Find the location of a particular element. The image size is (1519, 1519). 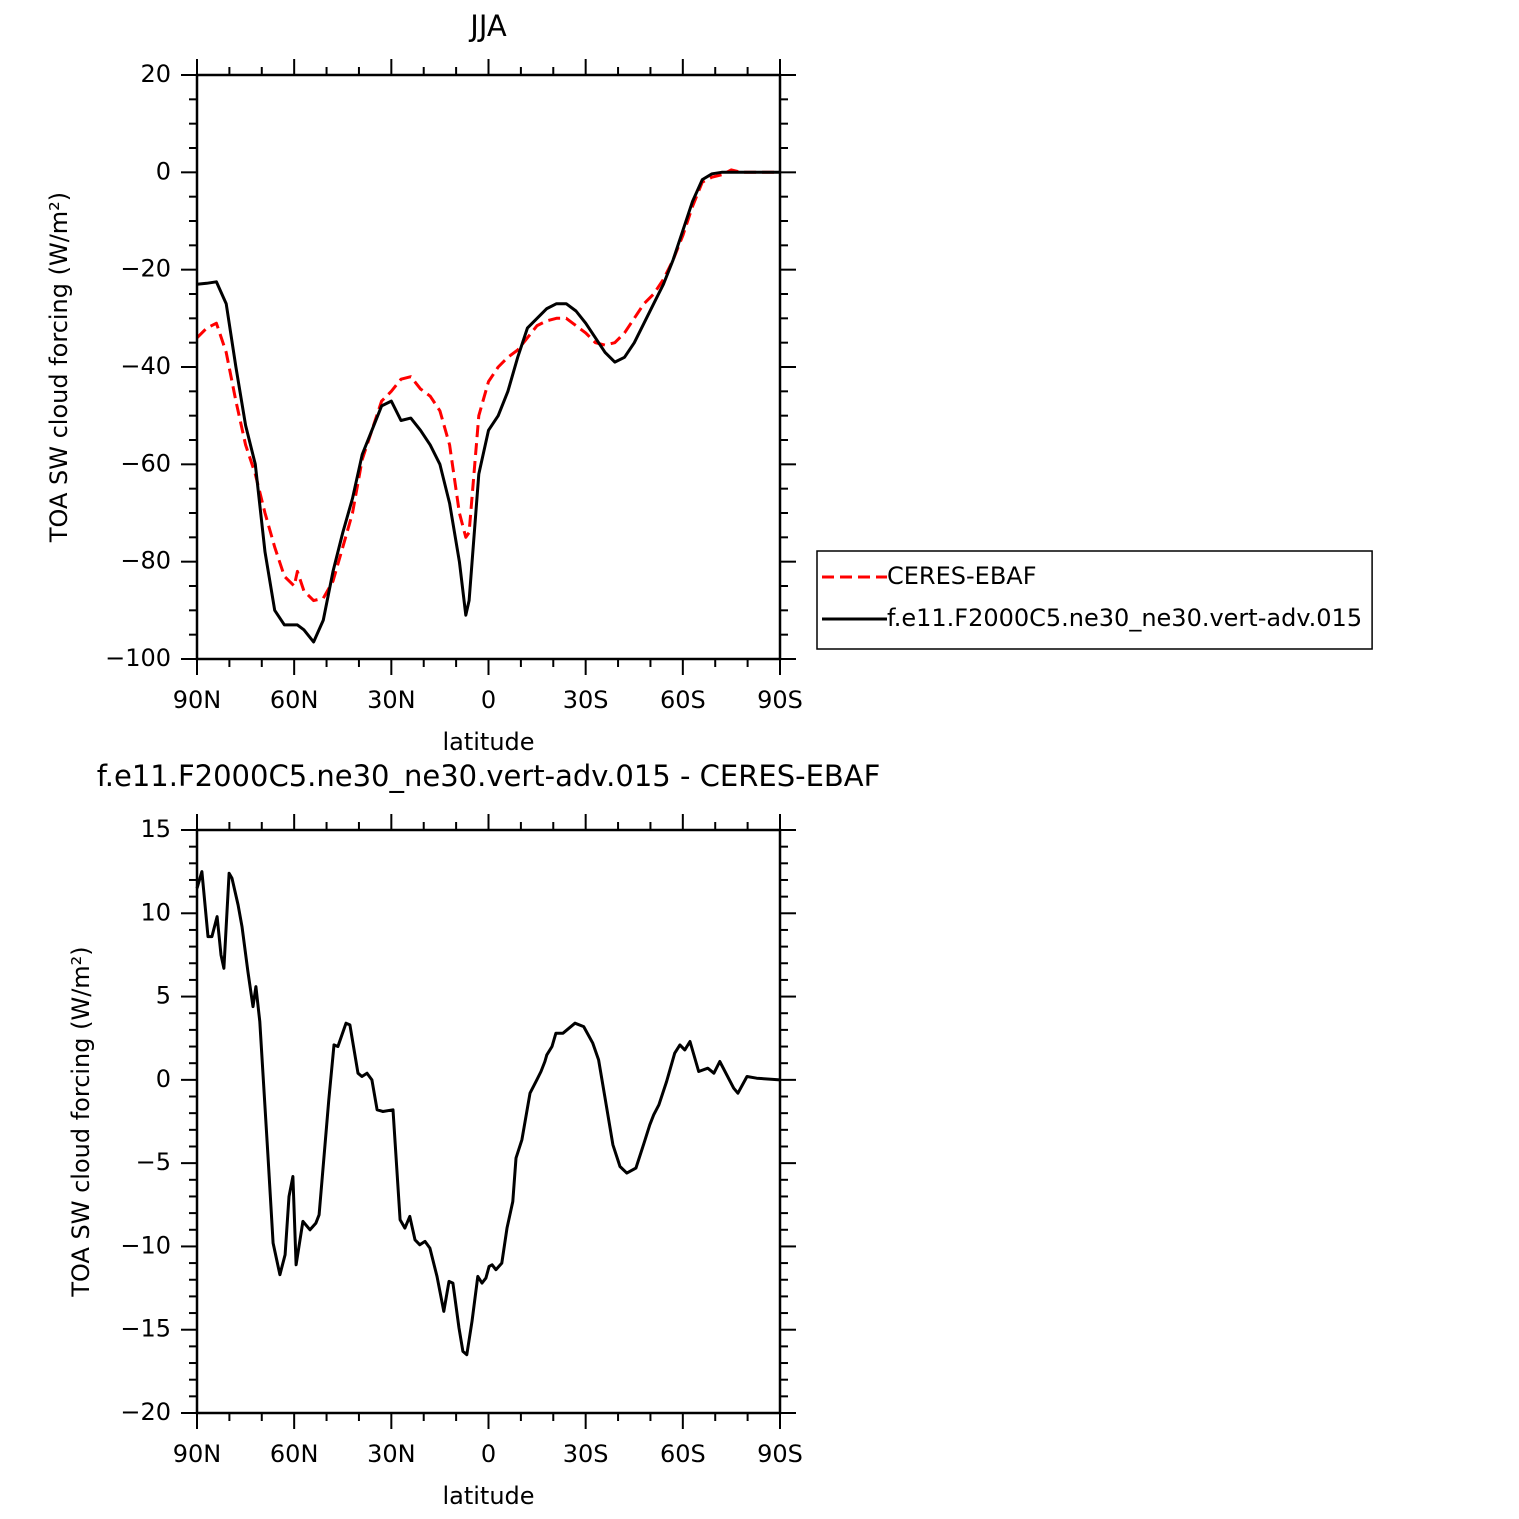

y-tick-label: −60 is located at coordinates (145, 463).